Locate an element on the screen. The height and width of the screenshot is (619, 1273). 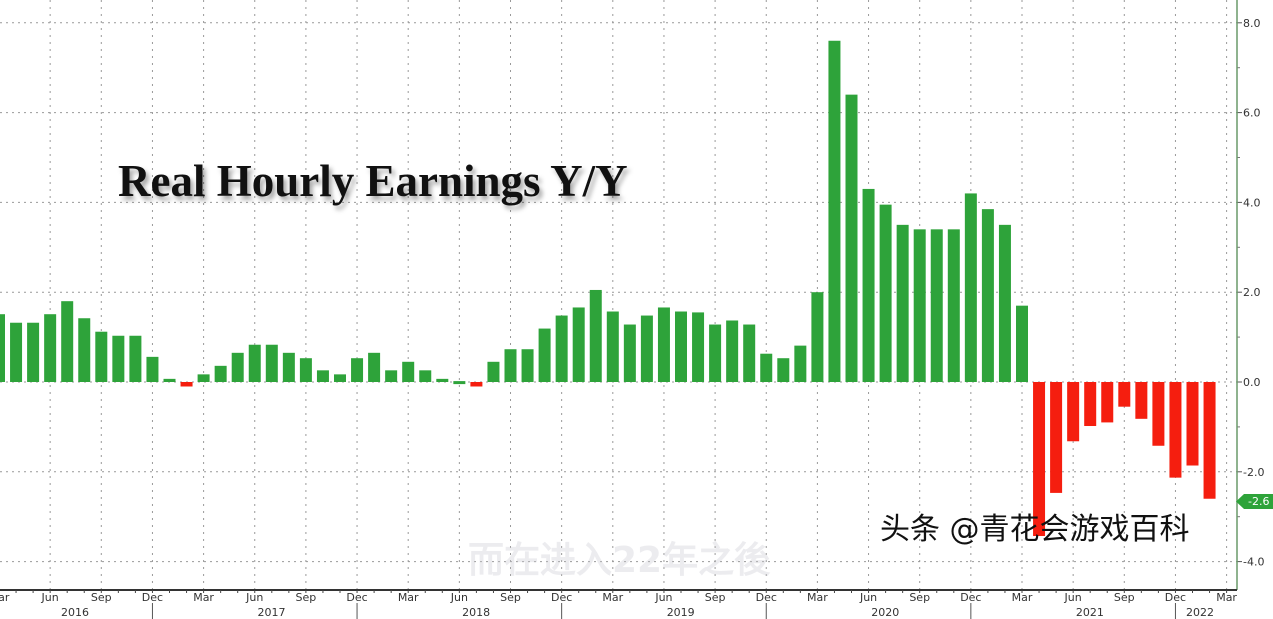
y-tick-label: 8.0 is located at coordinates (1252, 23).